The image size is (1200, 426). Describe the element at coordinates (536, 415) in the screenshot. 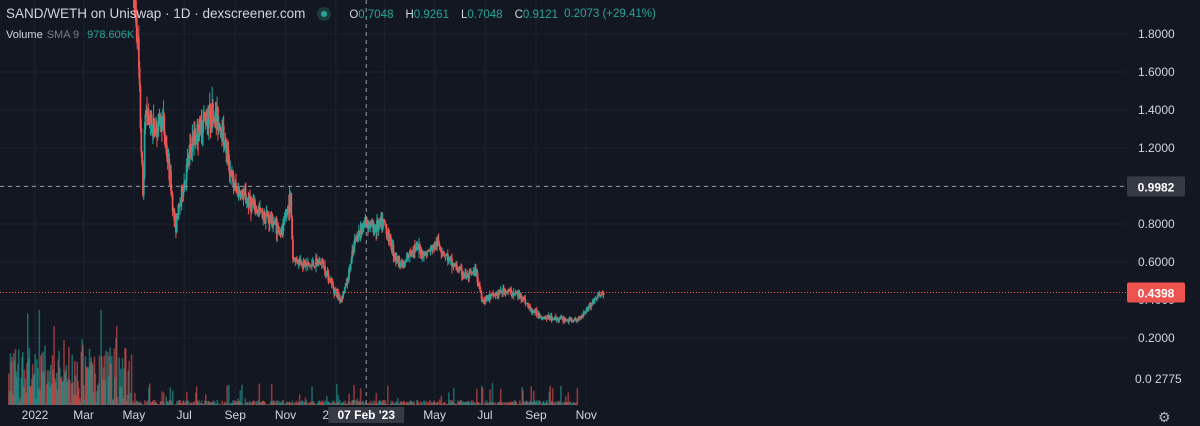

I see `x-tick-label: Sep` at that location.